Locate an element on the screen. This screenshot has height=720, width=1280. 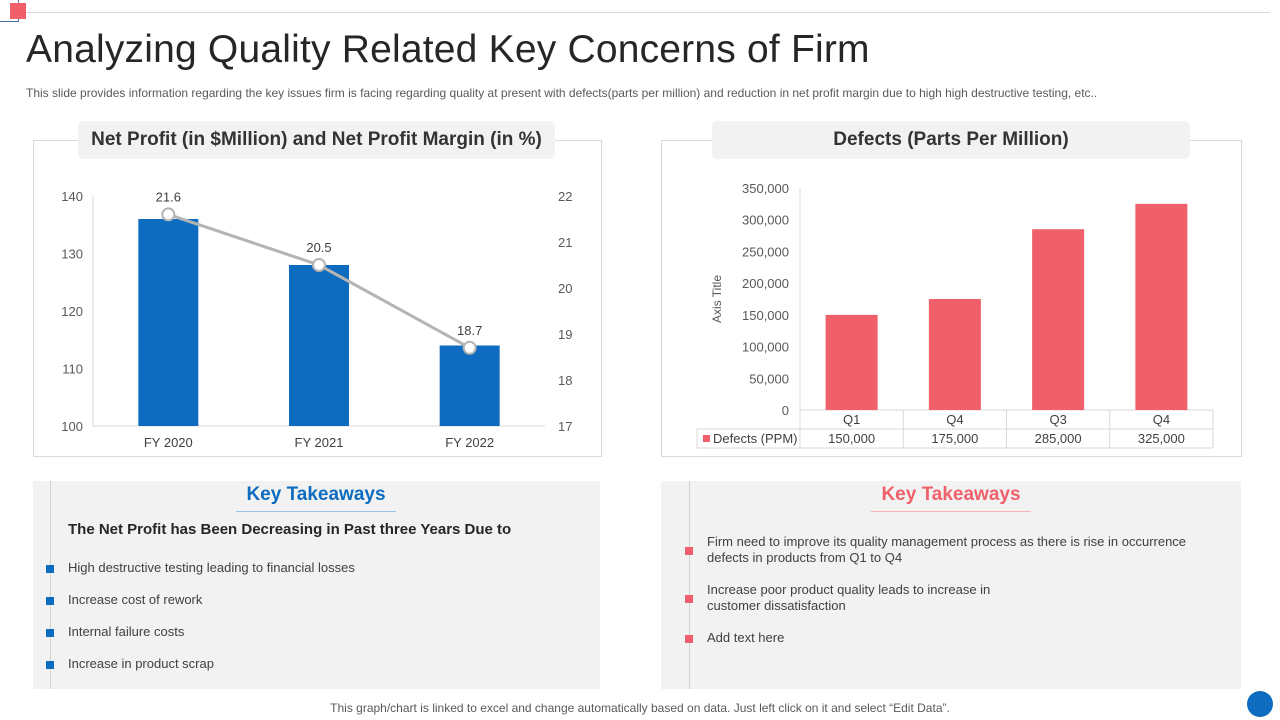
y-tick-label: 350,000 is located at coordinates (765, 188).